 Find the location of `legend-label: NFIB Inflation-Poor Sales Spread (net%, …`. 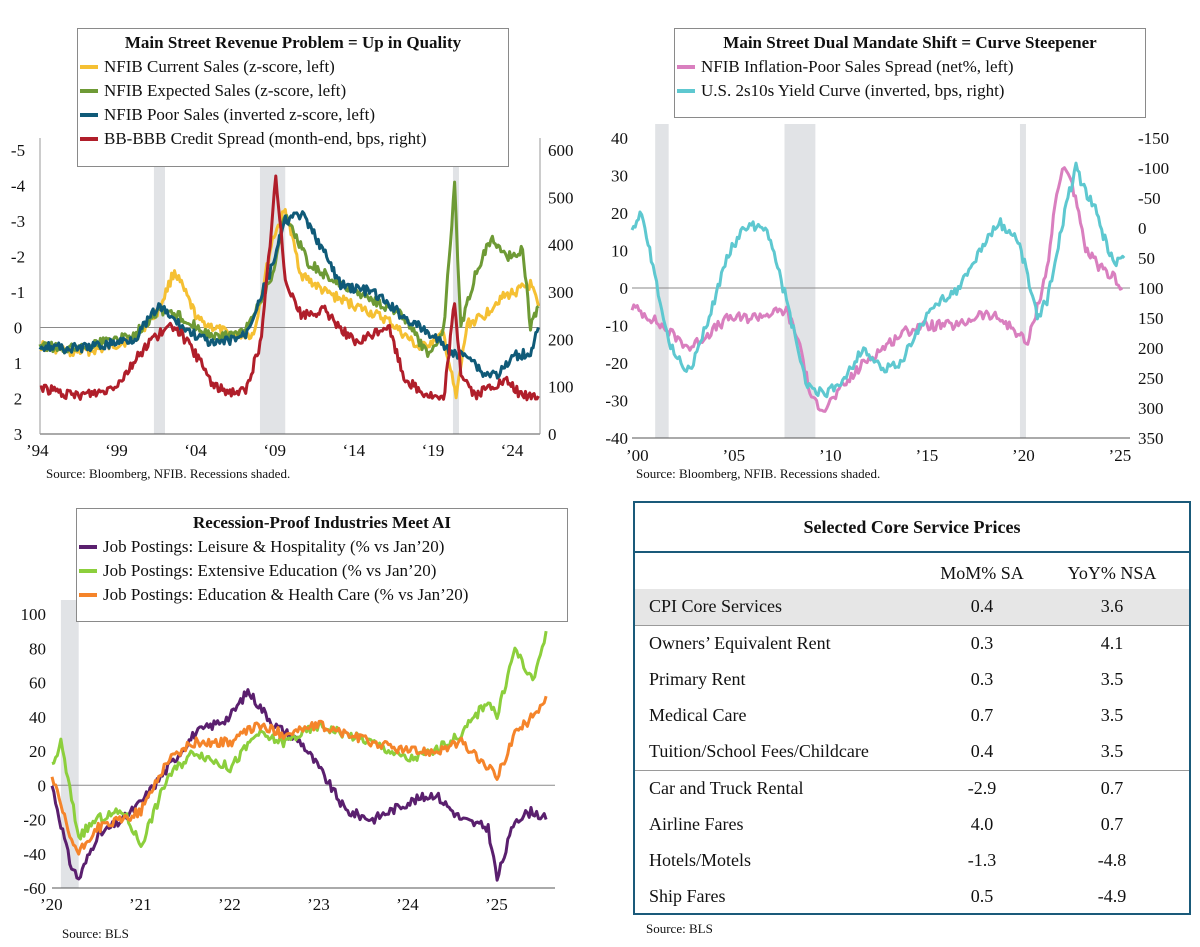

legend-label: NFIB Inflation-Poor Sales Spread (net%, … is located at coordinates (857, 66).